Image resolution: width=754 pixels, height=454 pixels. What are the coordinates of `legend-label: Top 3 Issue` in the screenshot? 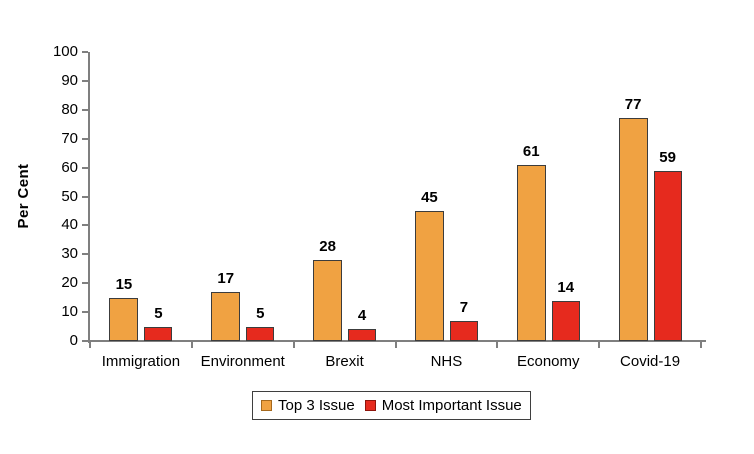 It's located at (316, 405).